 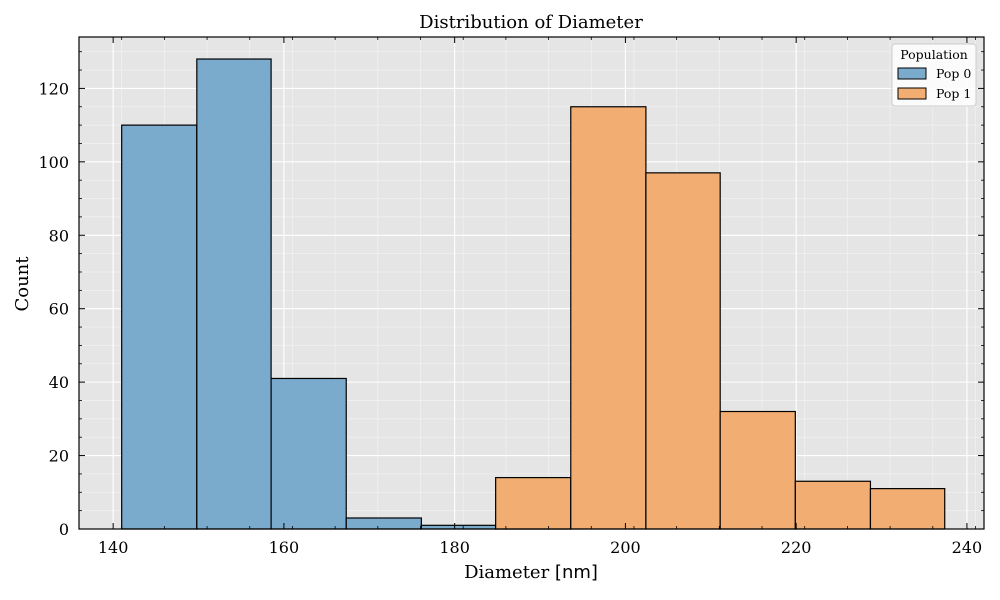 I want to click on legend-title: Population, so click(x=934, y=54).